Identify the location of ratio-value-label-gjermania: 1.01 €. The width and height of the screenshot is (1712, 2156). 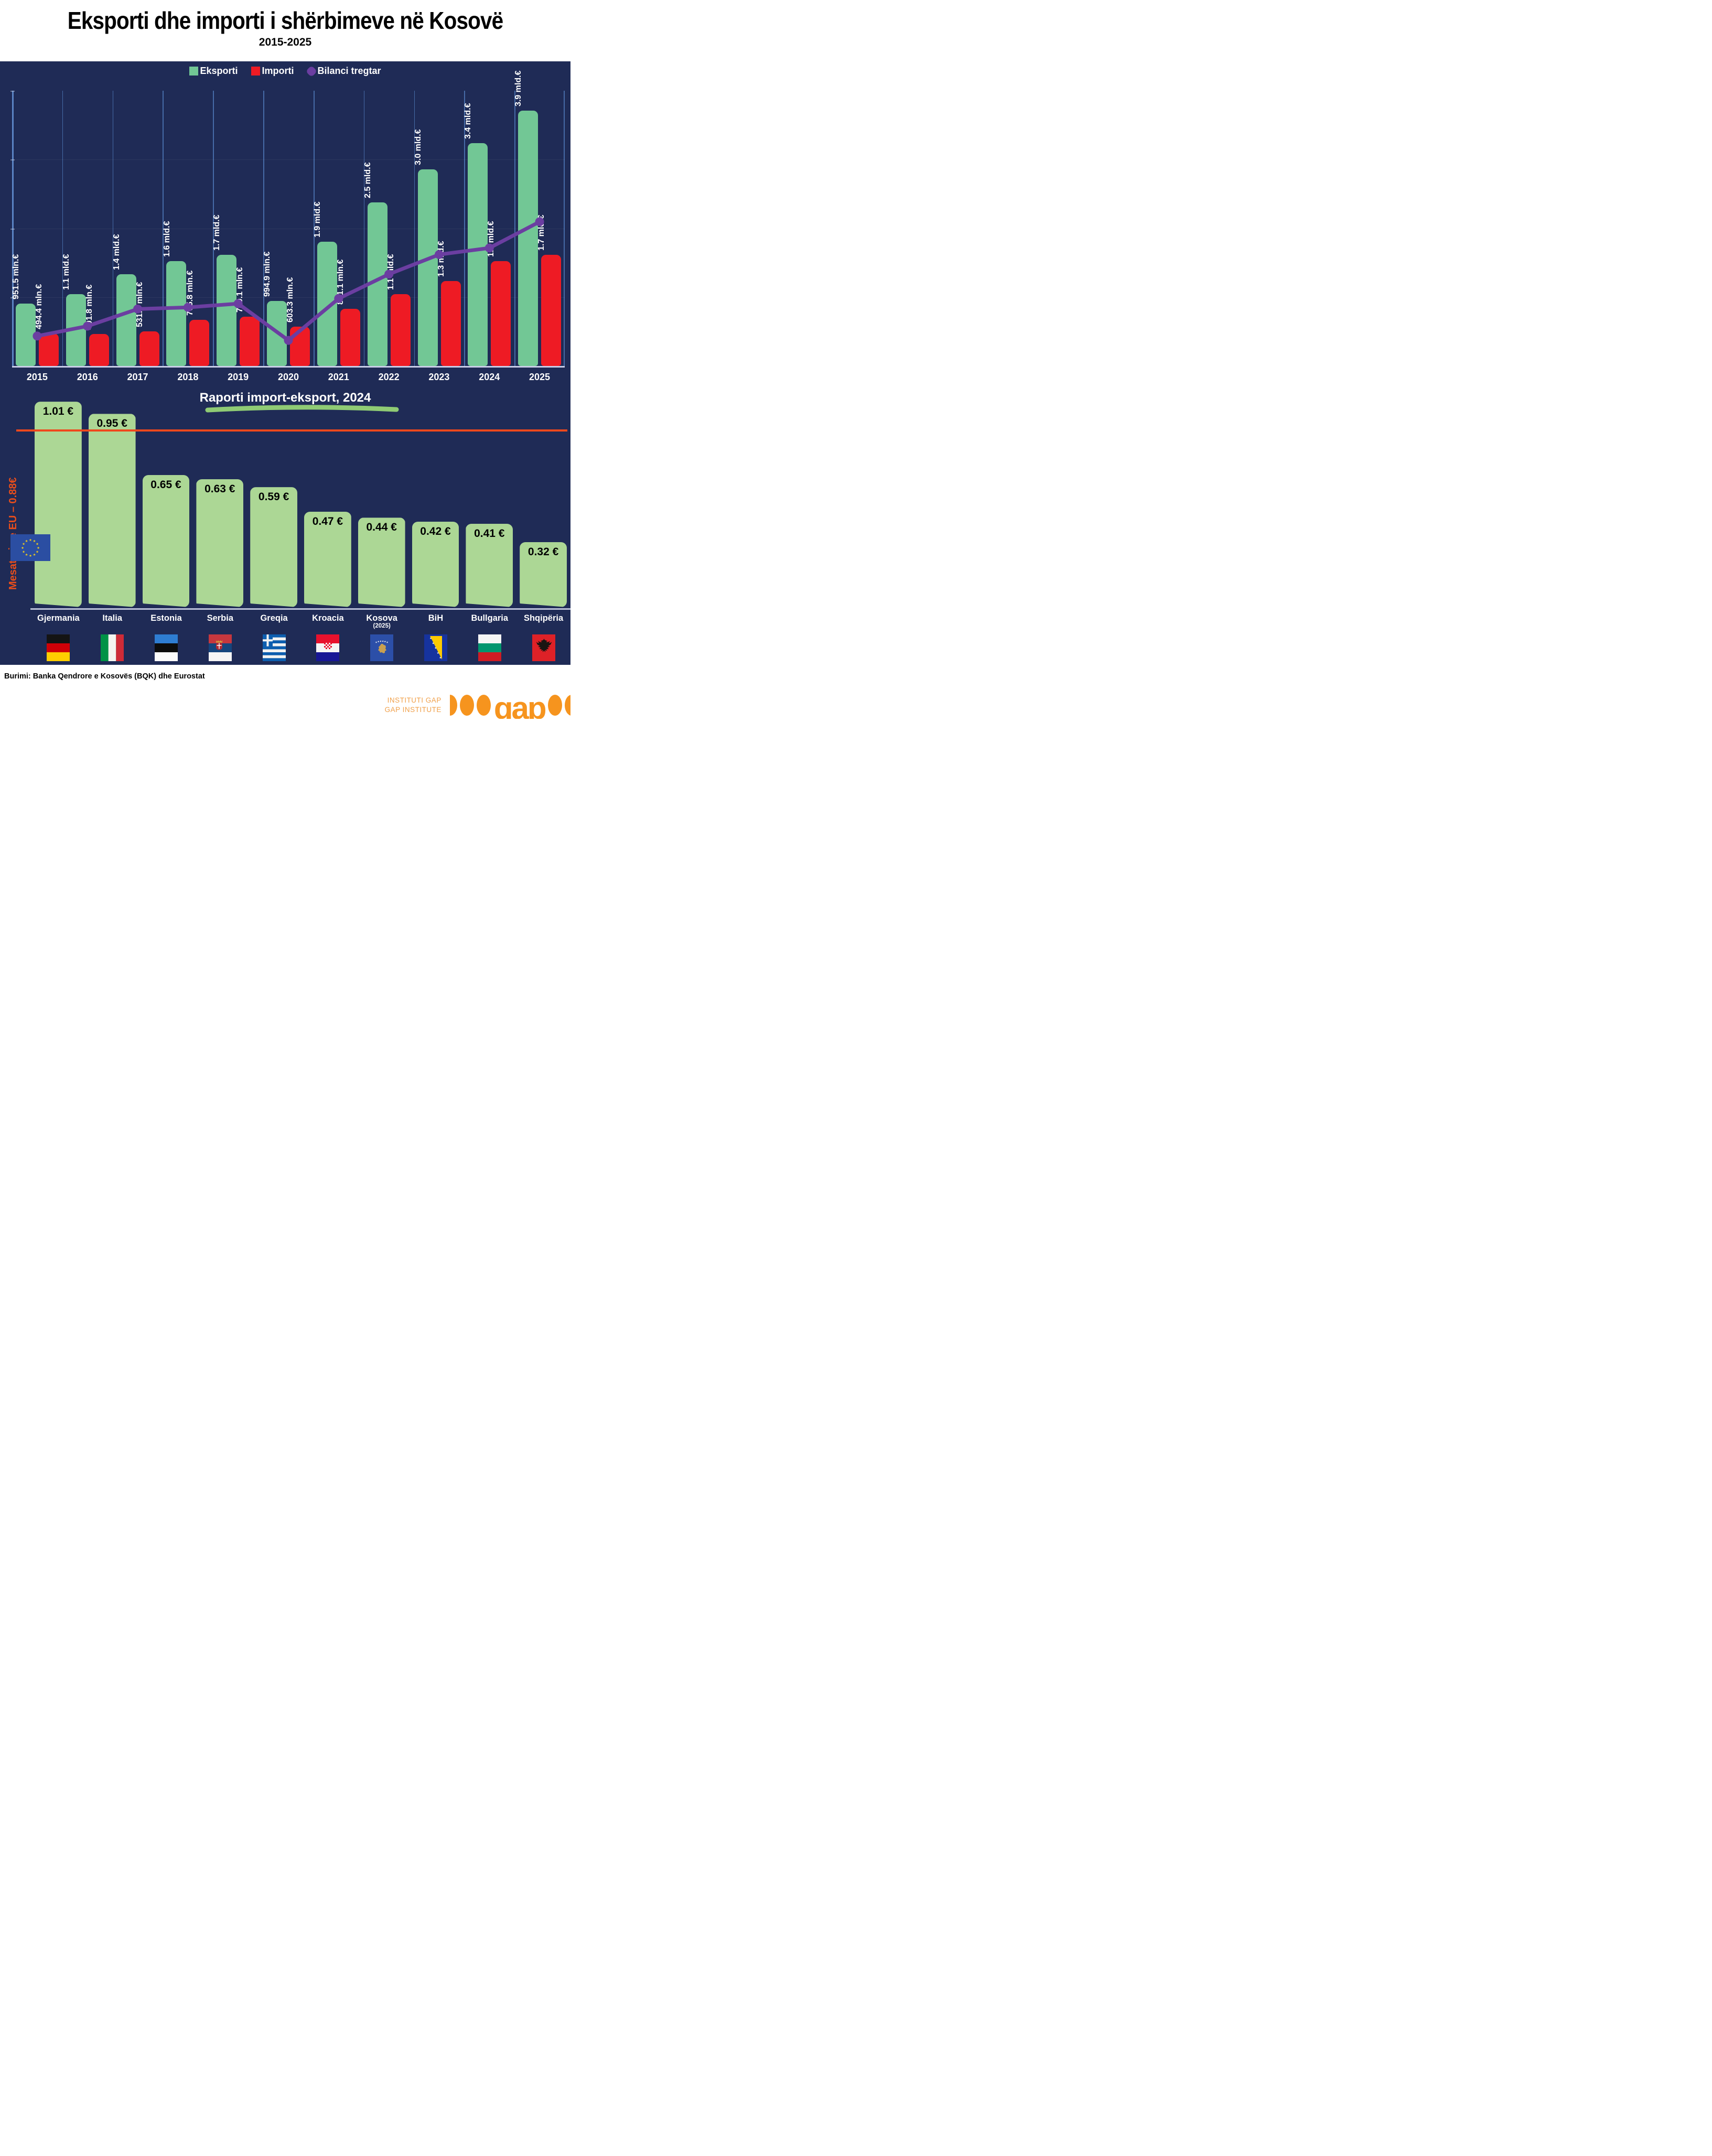
(58, 411).